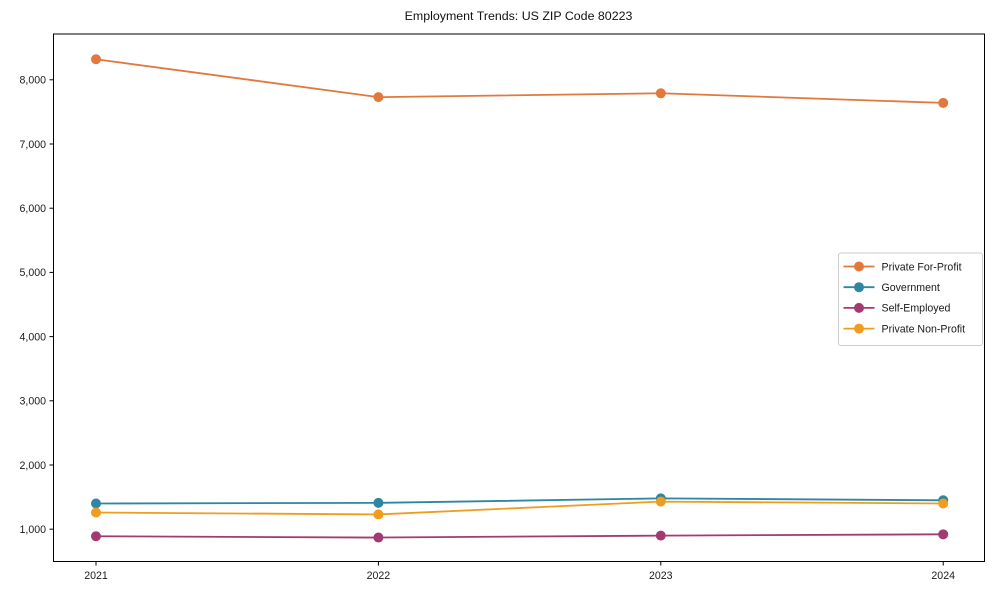  Describe the element at coordinates (32, 530) in the screenshot. I see `y-tick-label: 1,000` at that location.